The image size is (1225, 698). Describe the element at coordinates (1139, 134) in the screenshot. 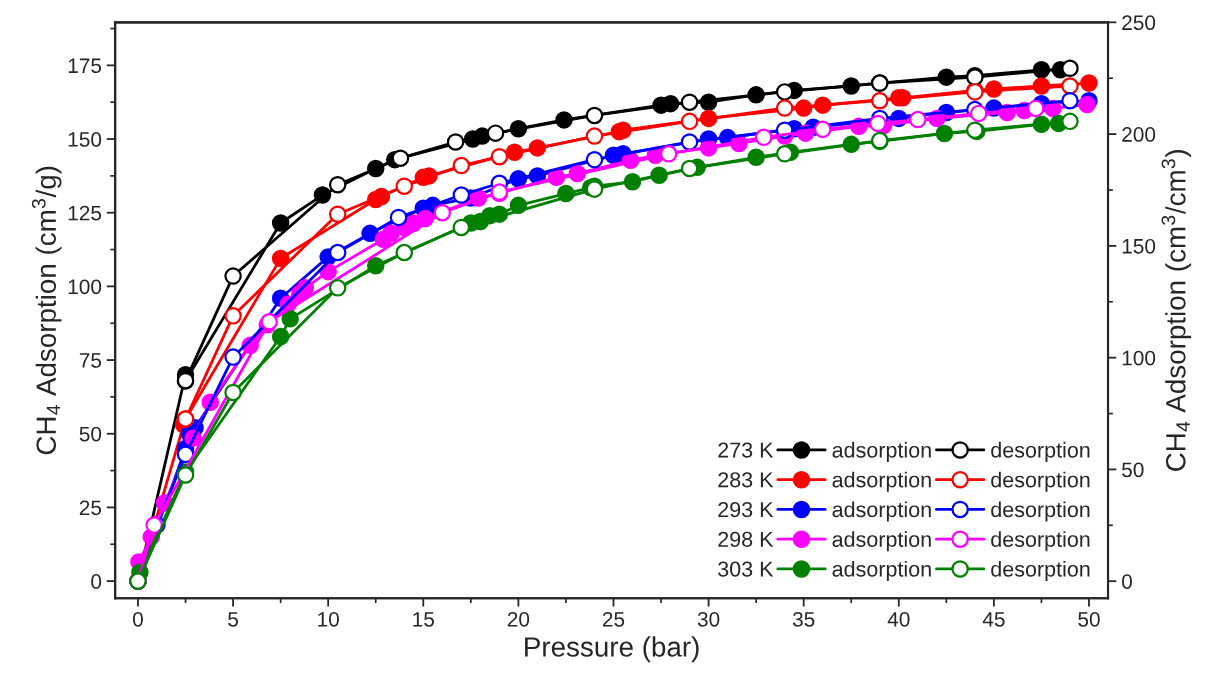

I see `y2-tick-label: 200` at that location.